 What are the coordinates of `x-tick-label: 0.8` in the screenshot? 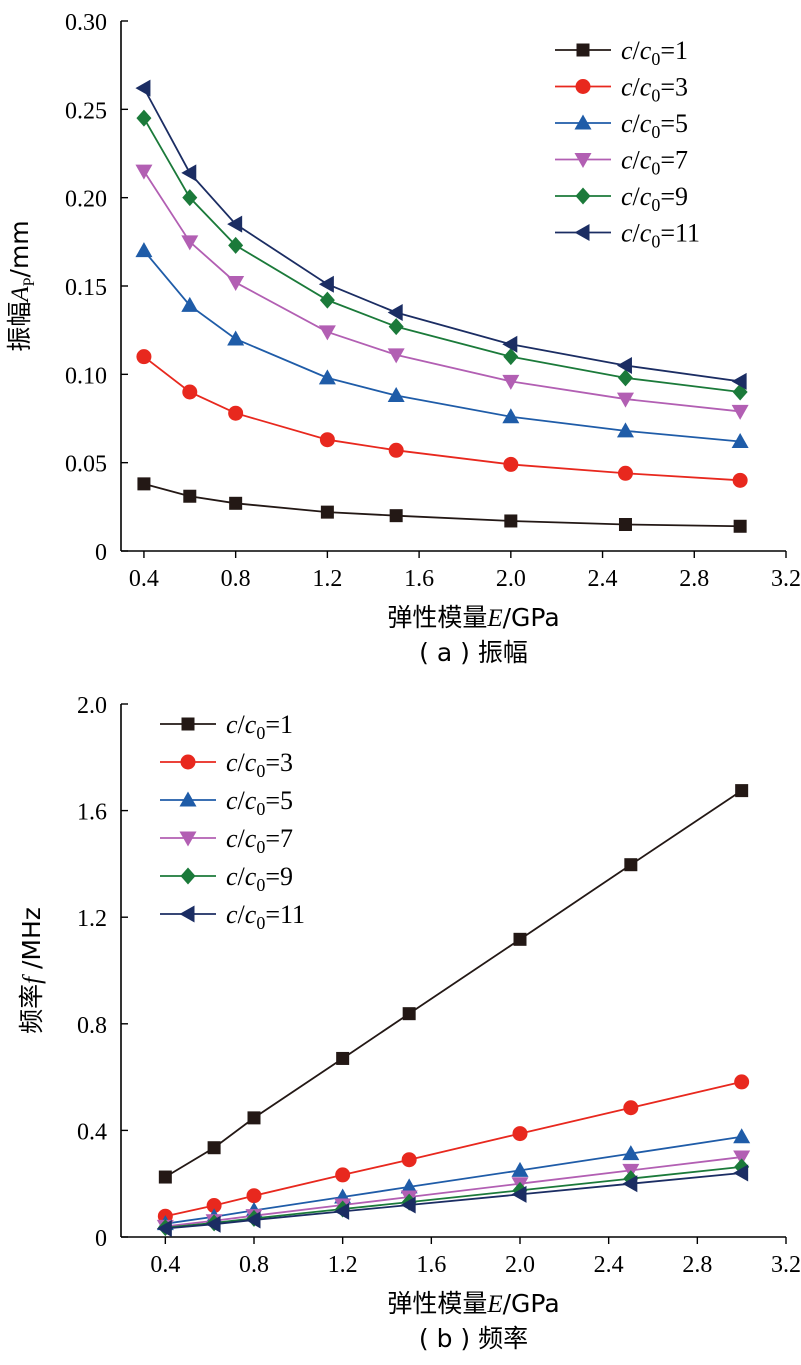 It's located at (254, 1265).